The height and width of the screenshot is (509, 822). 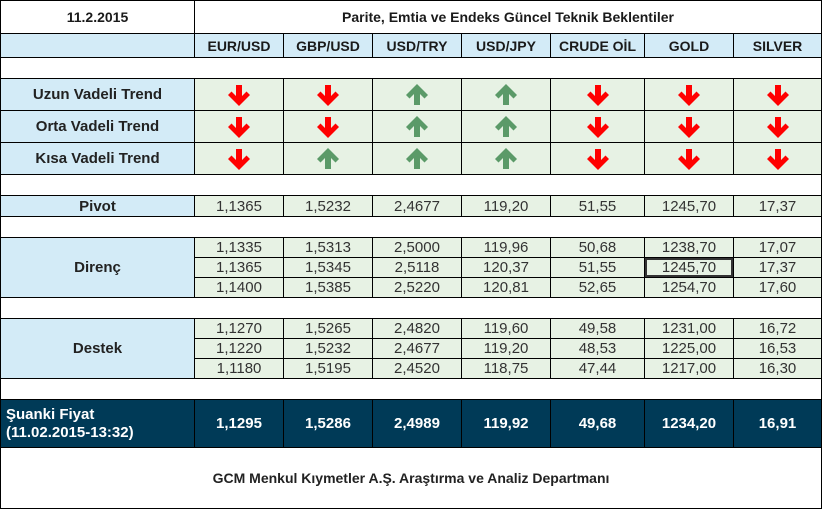 What do you see at coordinates (417, 206) in the screenshot?
I see `pivot-value: 2,4677` at bounding box center [417, 206].